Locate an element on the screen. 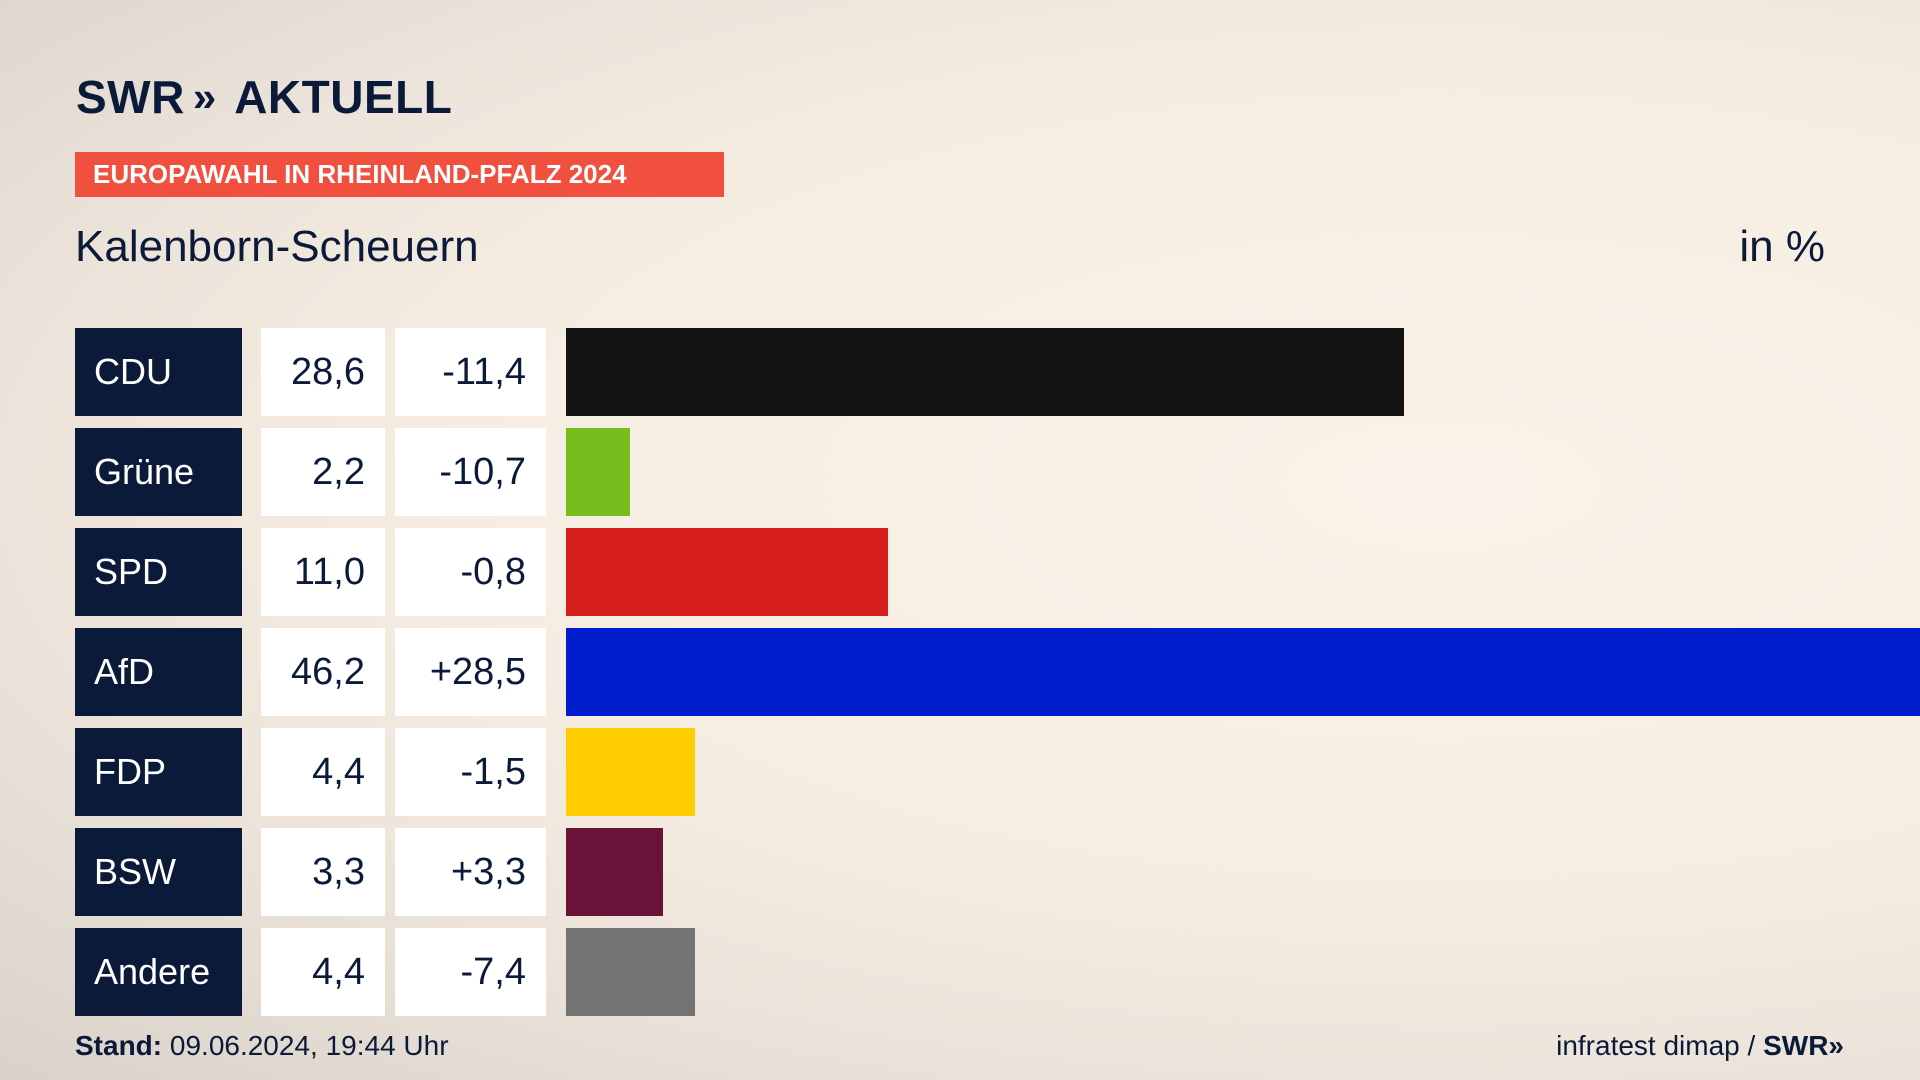  party-label: CDU is located at coordinates (158, 372).